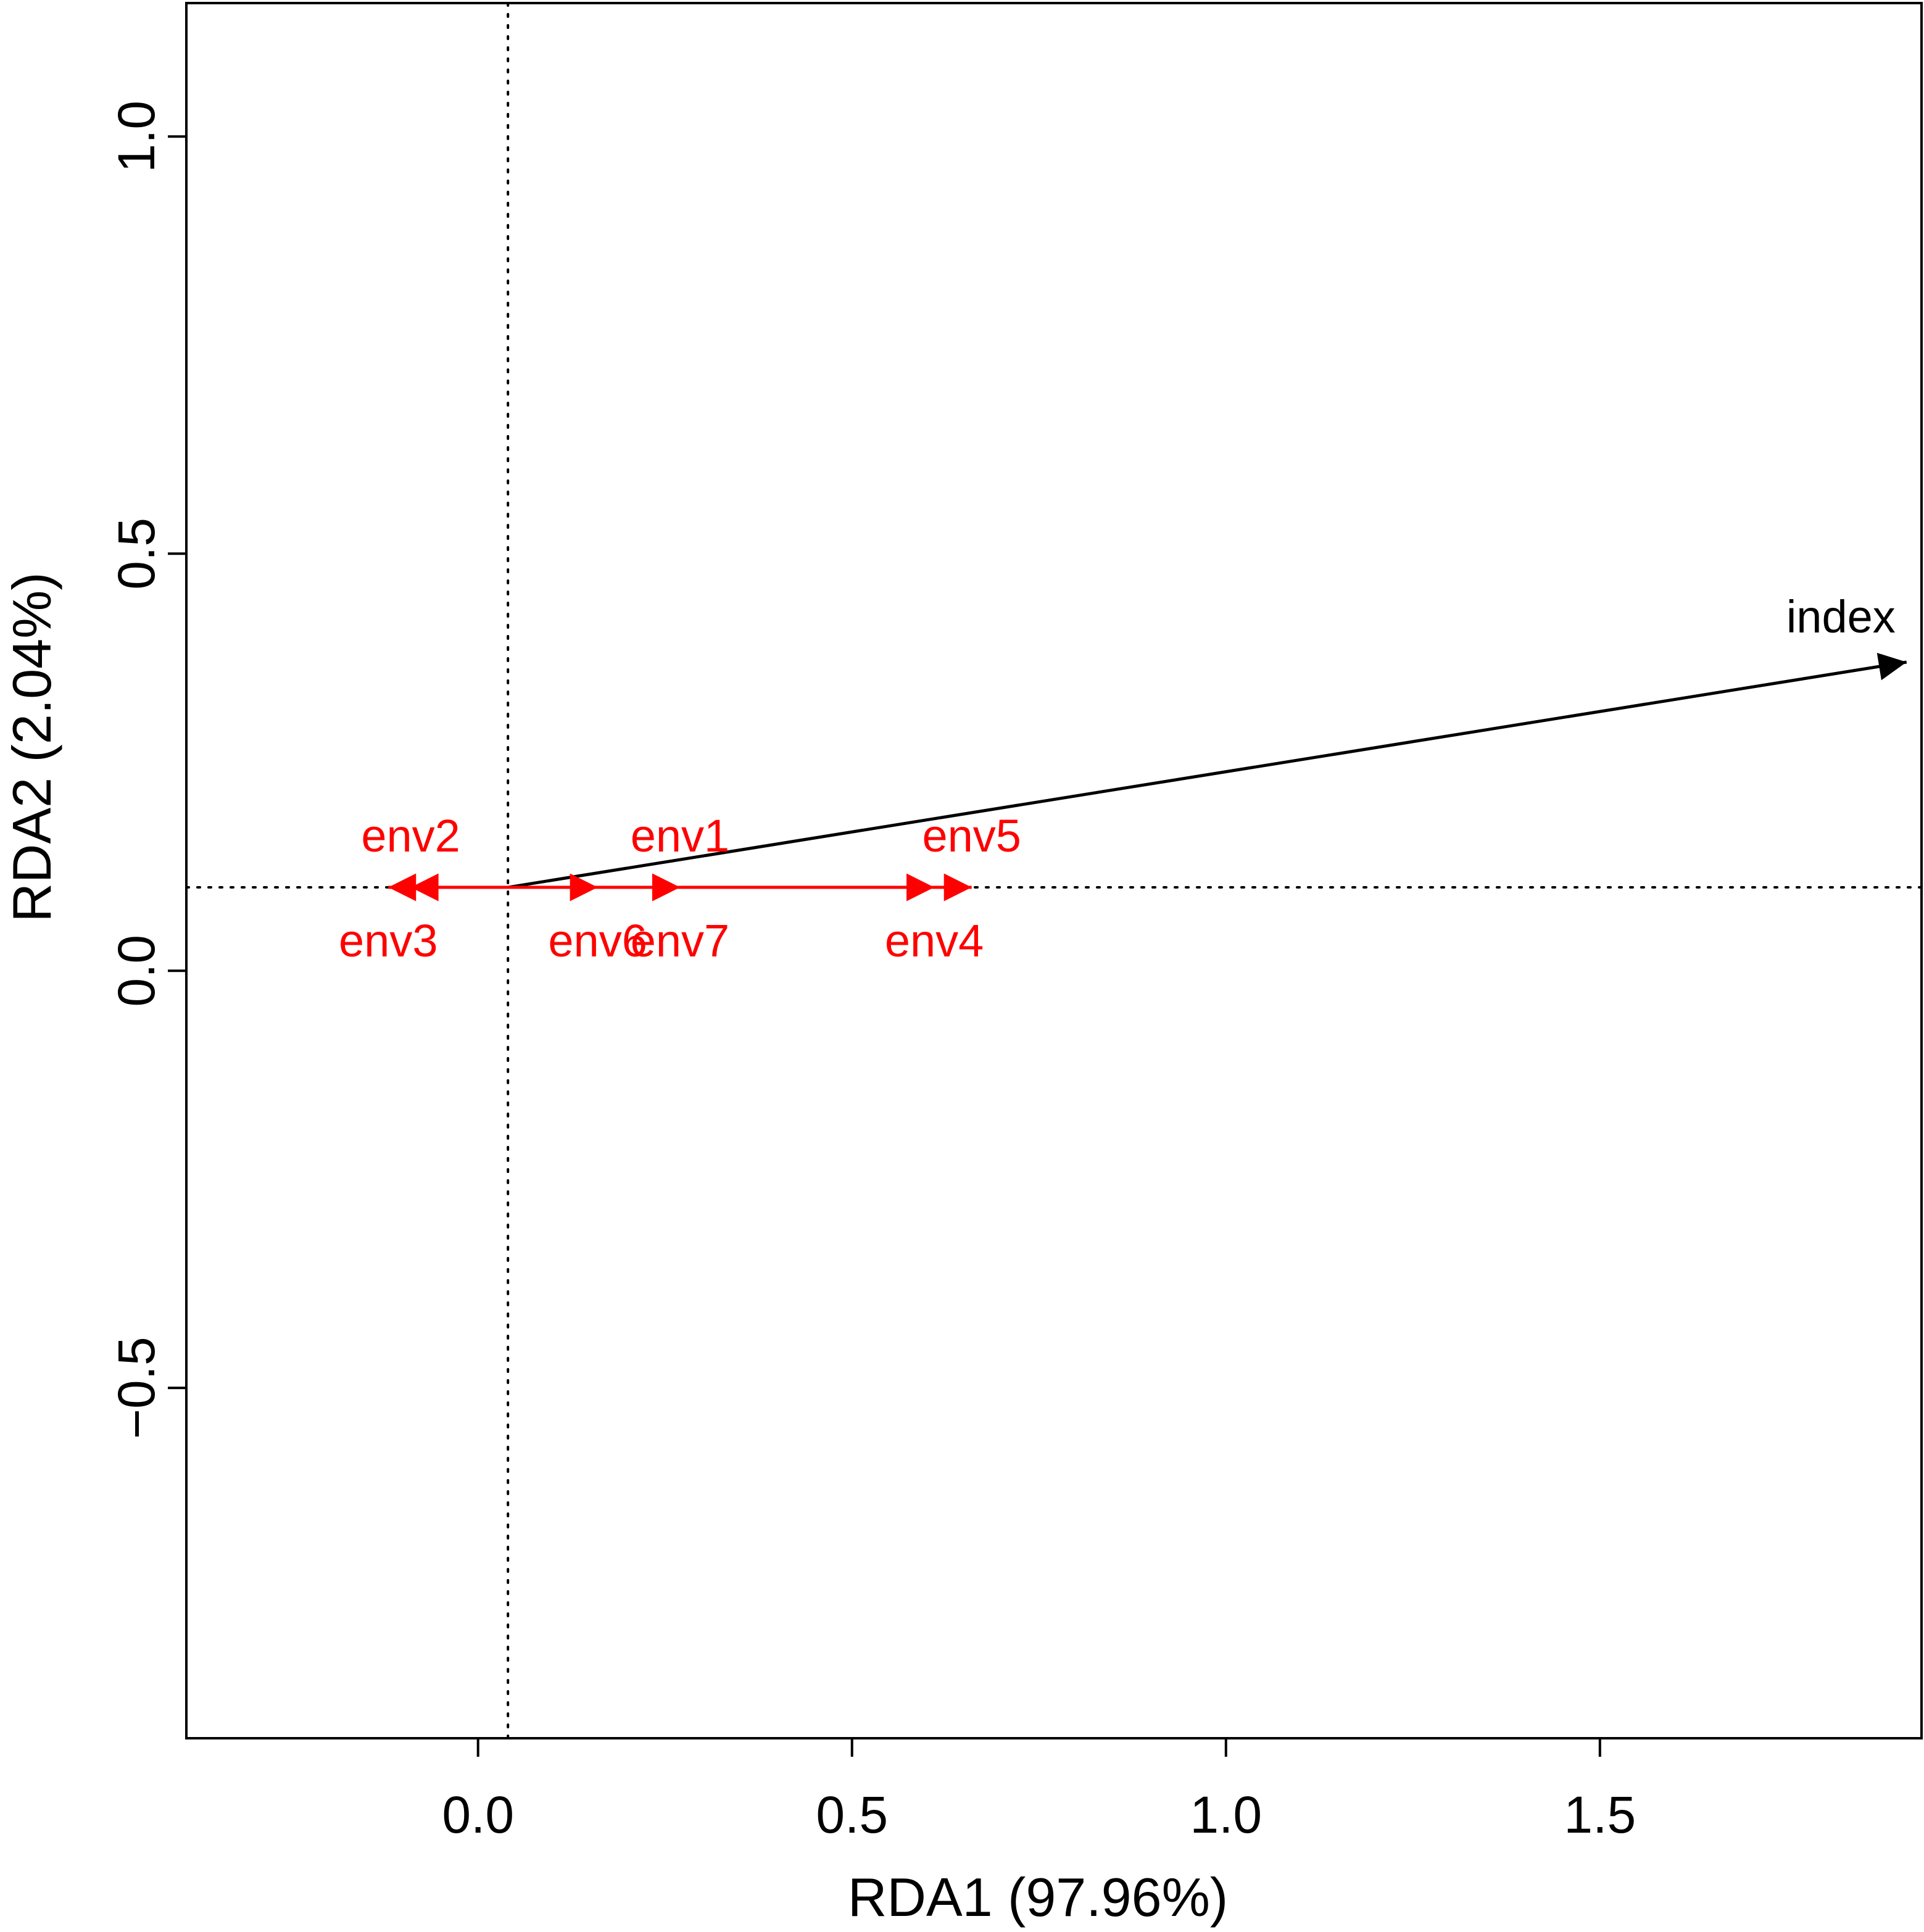 Image resolution: width=1924 pixels, height=1932 pixels. I want to click on env2-label: env2, so click(410, 835).